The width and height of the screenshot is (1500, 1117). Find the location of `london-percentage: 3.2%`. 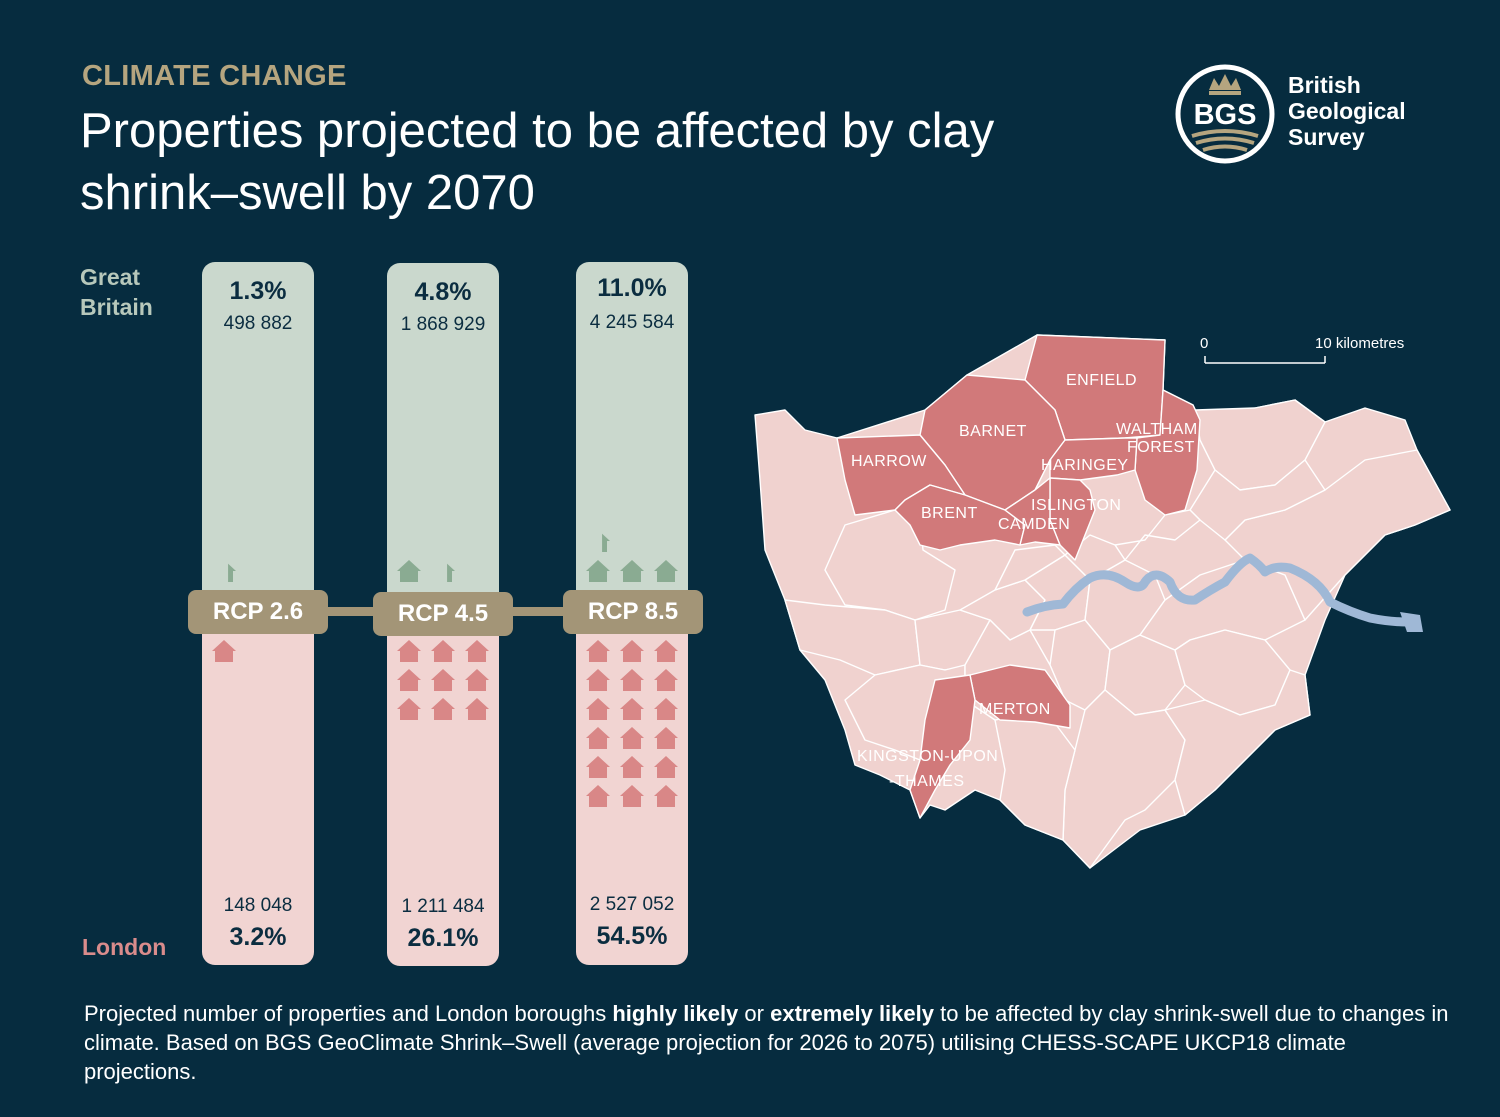

london-percentage: 3.2% is located at coordinates (258, 937).